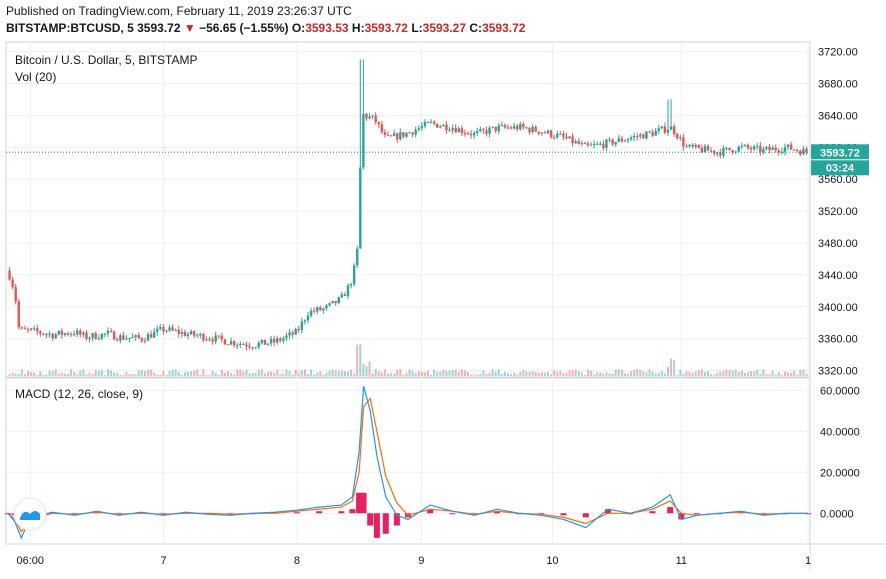  Describe the element at coordinates (30, 561) in the screenshot. I see `time-tick-label: 06:00` at that location.